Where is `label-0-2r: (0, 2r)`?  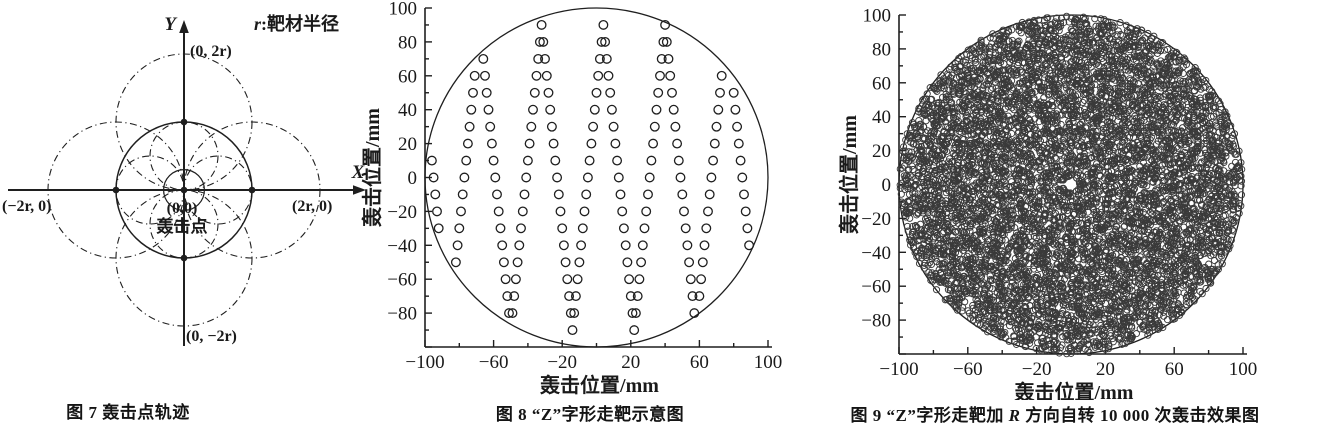 label-0-2r: (0, 2r) is located at coordinates (211, 51).